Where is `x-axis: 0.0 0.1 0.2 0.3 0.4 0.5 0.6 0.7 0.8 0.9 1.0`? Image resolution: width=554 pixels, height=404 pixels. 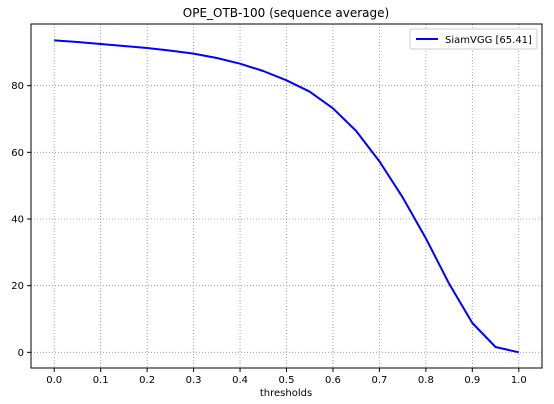
x-axis: 0.0 0.1 0.2 0.3 0.4 0.5 0.6 0.7 0.8 0.9 1.0 is located at coordinates (286, 377).